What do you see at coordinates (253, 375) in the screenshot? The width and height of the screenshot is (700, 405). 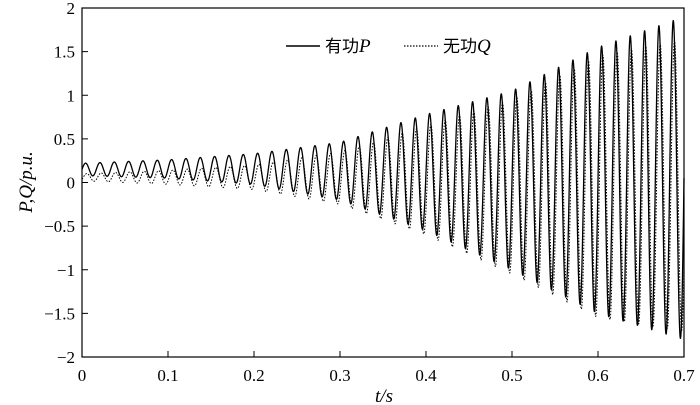 I see `x-tick-label: 0.2` at bounding box center [253, 375].